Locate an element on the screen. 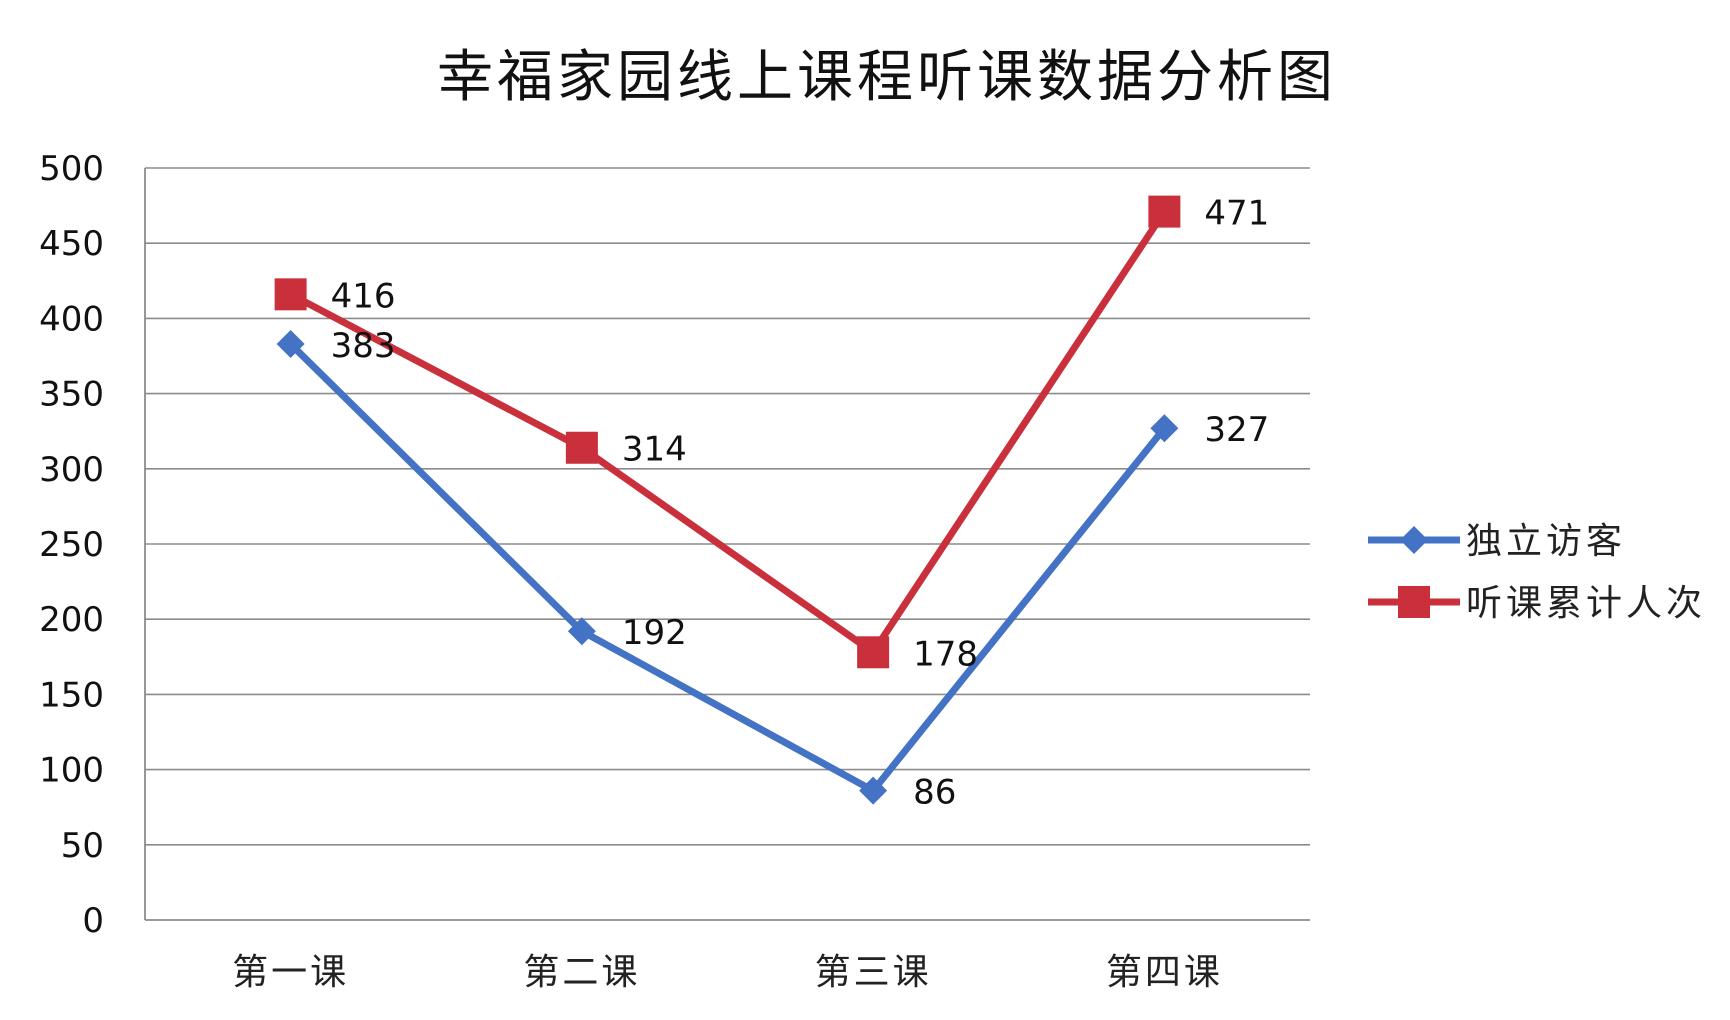 This screenshot has width=1730, height=1020. chart-title: 幸福家园线上课程听课数据分析图 is located at coordinates (887, 77).